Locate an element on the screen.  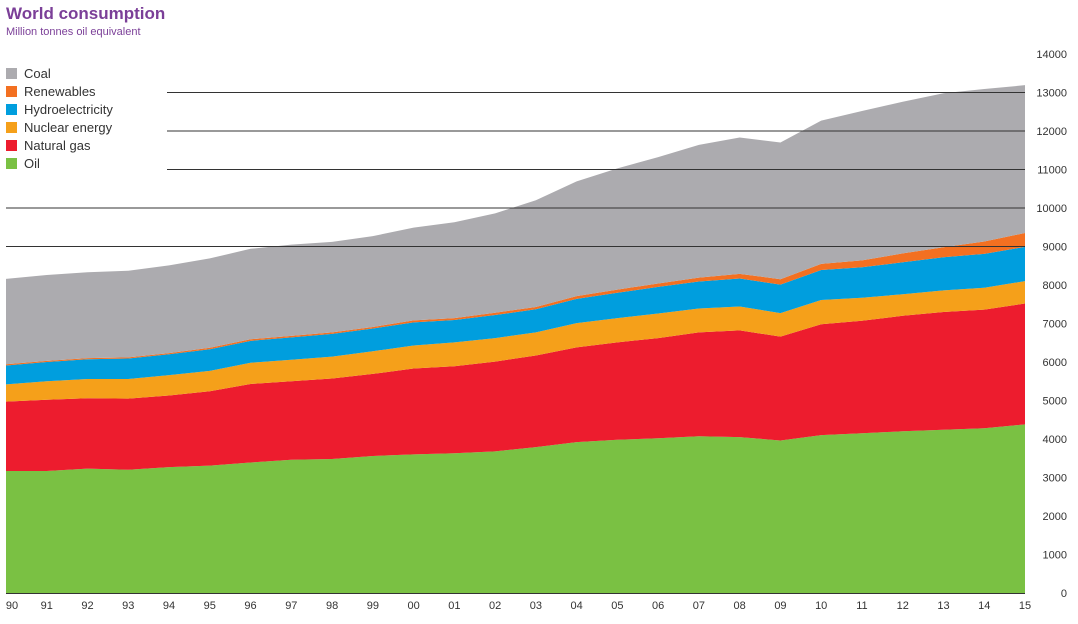
x-tick-label: 98 is located at coordinates (332, 606).